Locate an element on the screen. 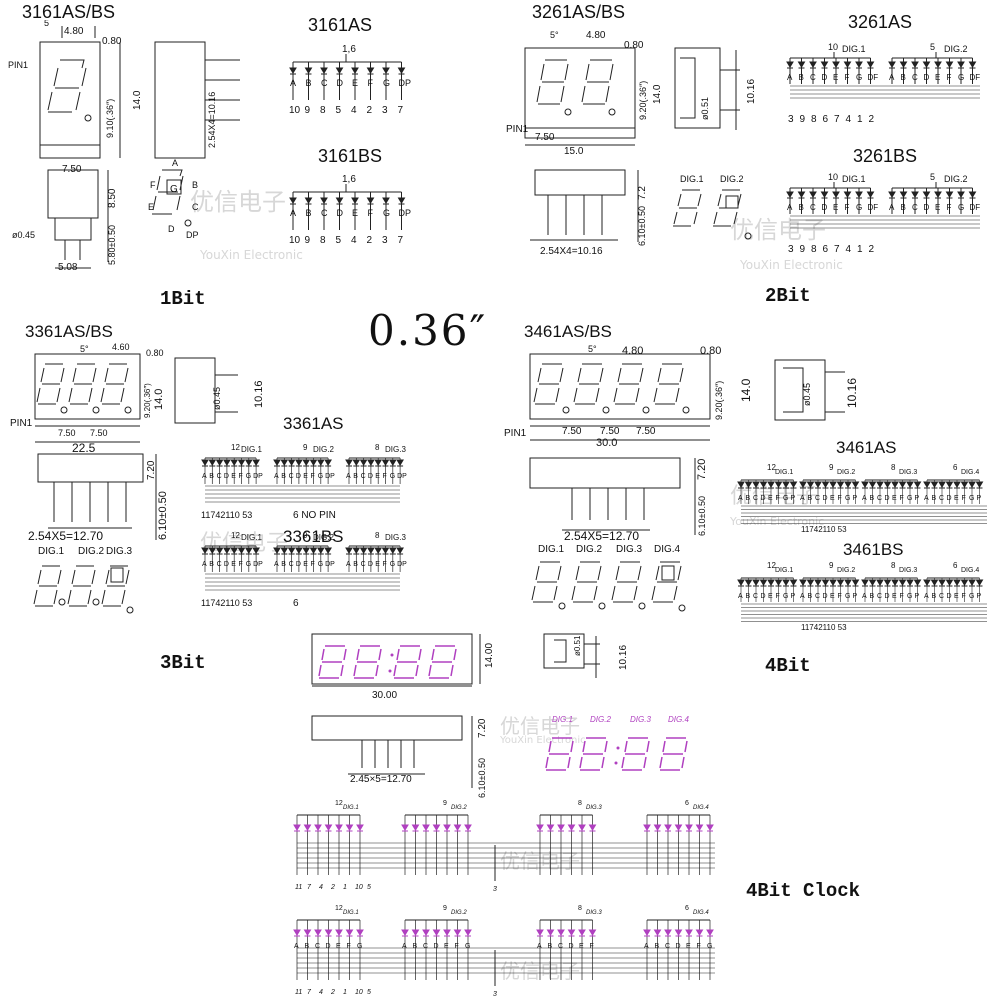  common-pin-label: 9 is located at coordinates (305, 535).